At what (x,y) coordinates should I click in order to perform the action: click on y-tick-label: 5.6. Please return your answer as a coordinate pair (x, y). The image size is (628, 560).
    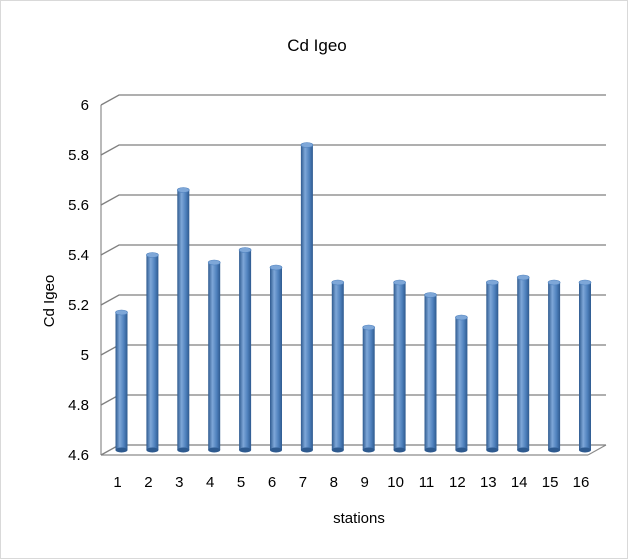
    Looking at the image, I should click on (78, 205).